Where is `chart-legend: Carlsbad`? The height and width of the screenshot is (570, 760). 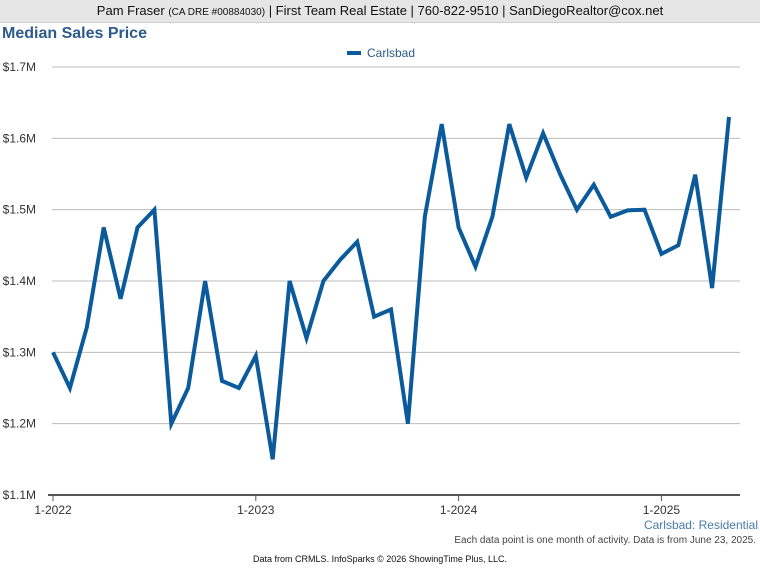 chart-legend: Carlsbad is located at coordinates (381, 53).